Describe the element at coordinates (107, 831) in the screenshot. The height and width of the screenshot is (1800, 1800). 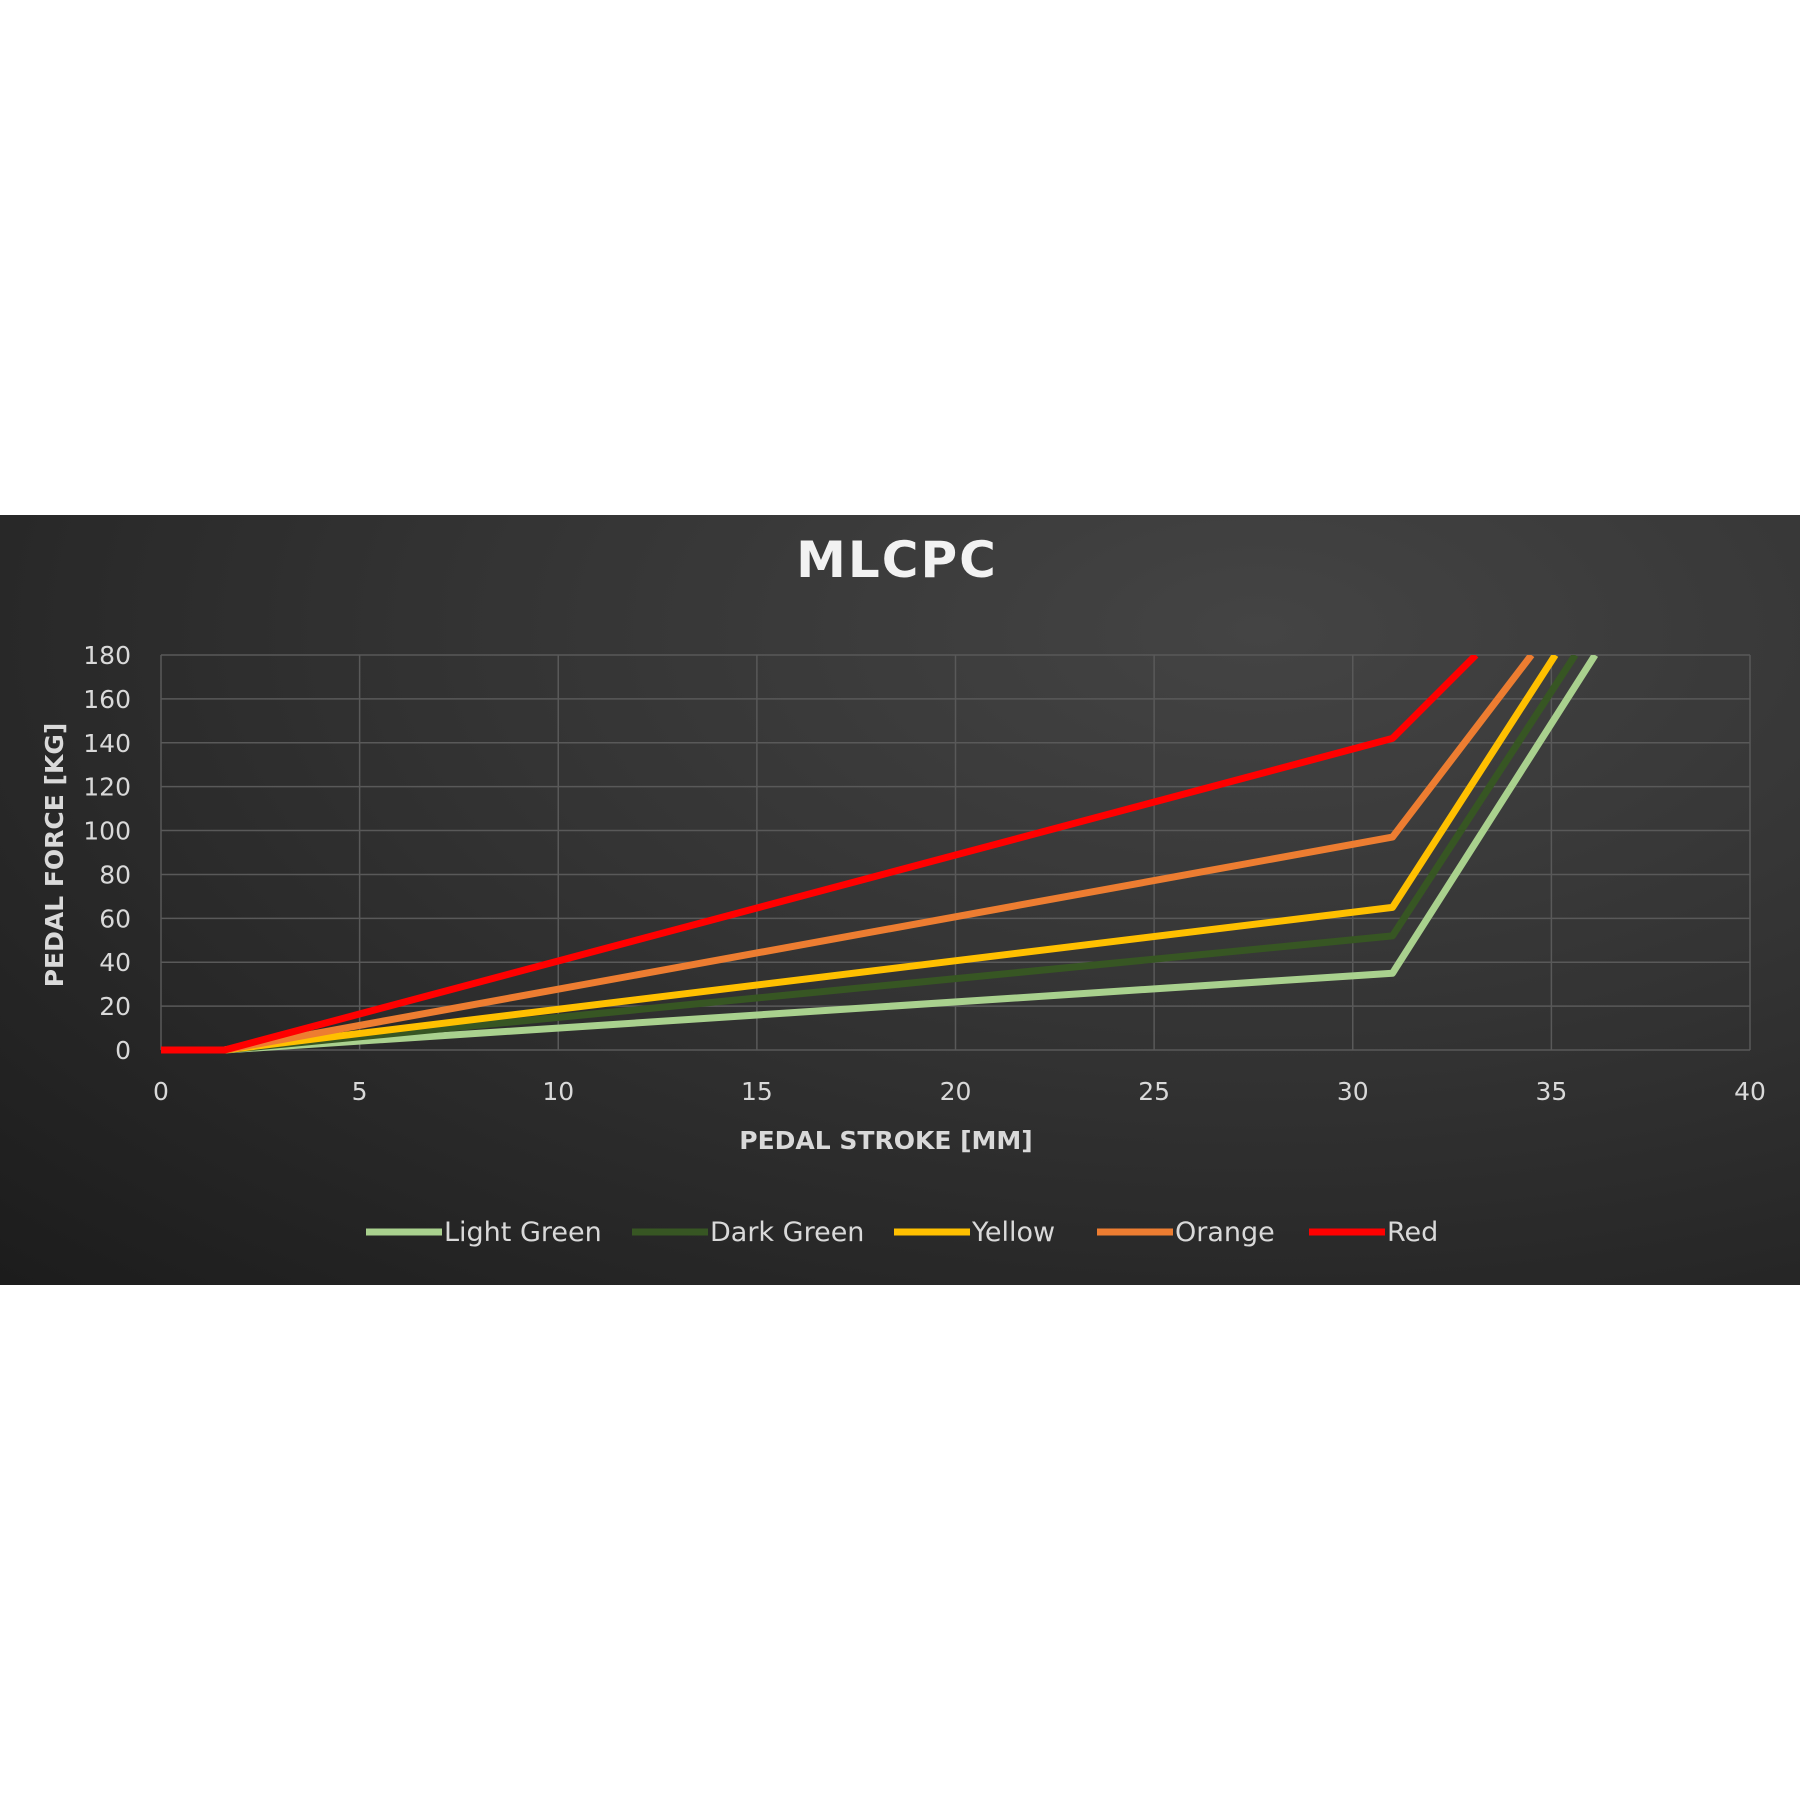
I see `y-tick-label: 100` at that location.